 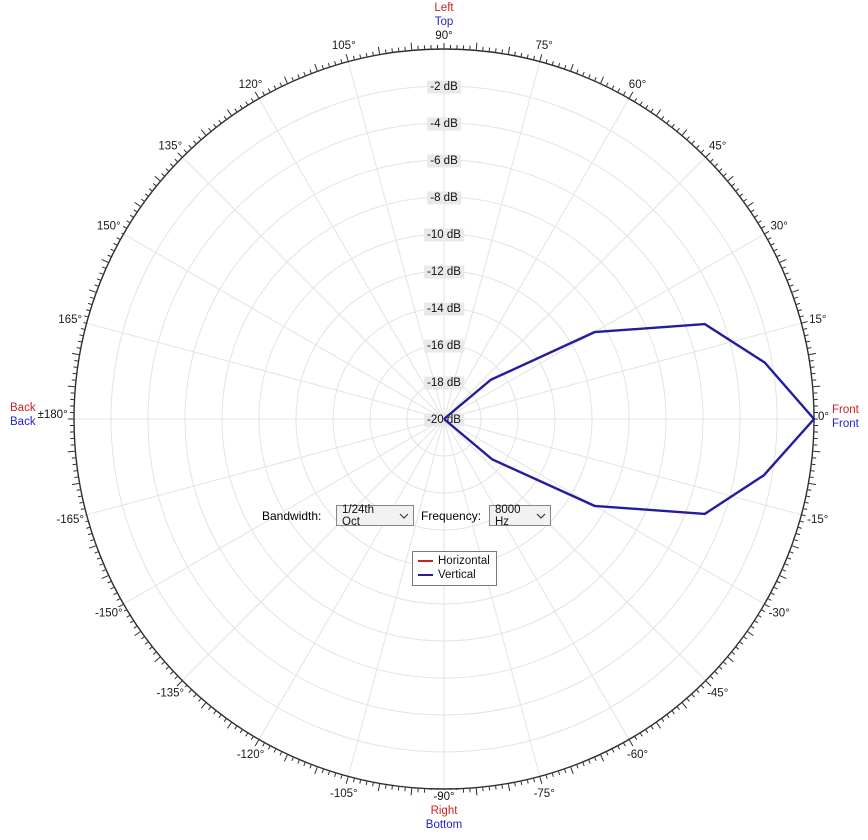 What do you see at coordinates (23, 408) in the screenshot?
I see `endpoint-left-horizontal: Back` at bounding box center [23, 408].